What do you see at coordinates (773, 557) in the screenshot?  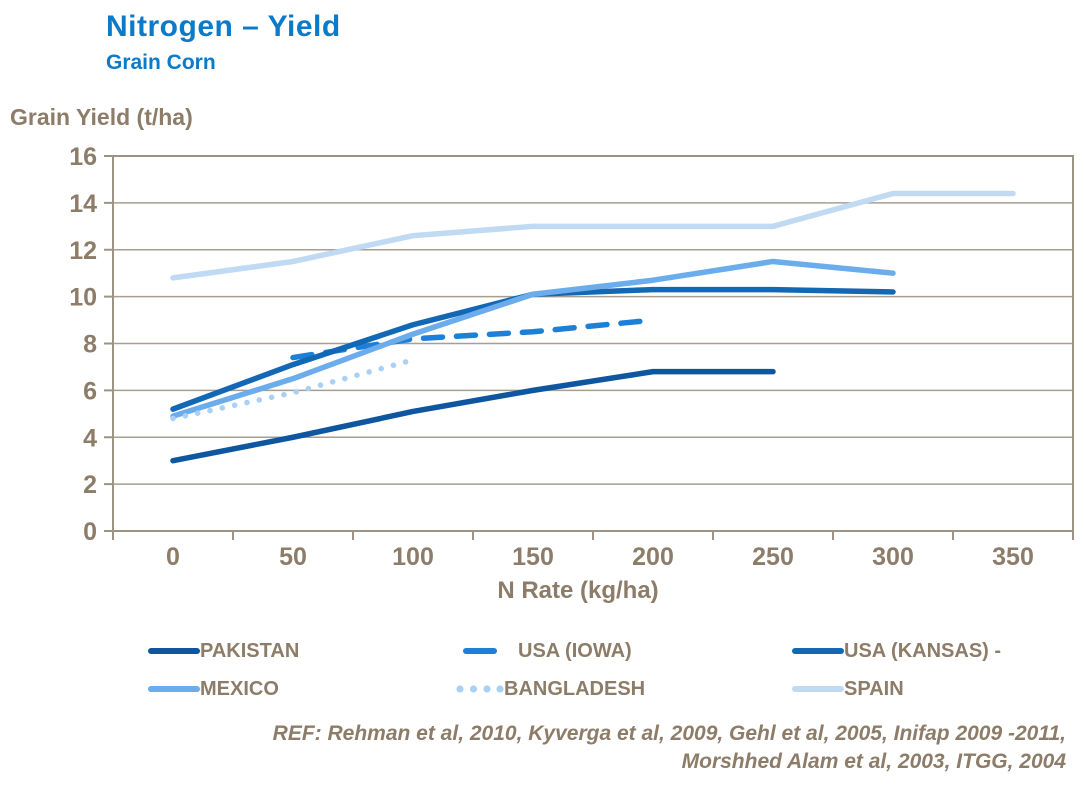 I see `x-tick-label: 250` at bounding box center [773, 557].